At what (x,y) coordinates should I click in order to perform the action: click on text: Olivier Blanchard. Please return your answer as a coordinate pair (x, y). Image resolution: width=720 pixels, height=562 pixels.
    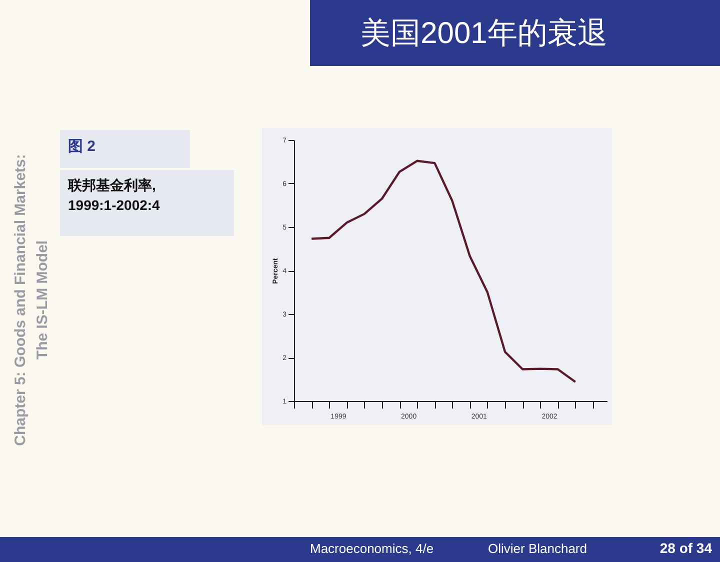
    Looking at the image, I should click on (537, 548).